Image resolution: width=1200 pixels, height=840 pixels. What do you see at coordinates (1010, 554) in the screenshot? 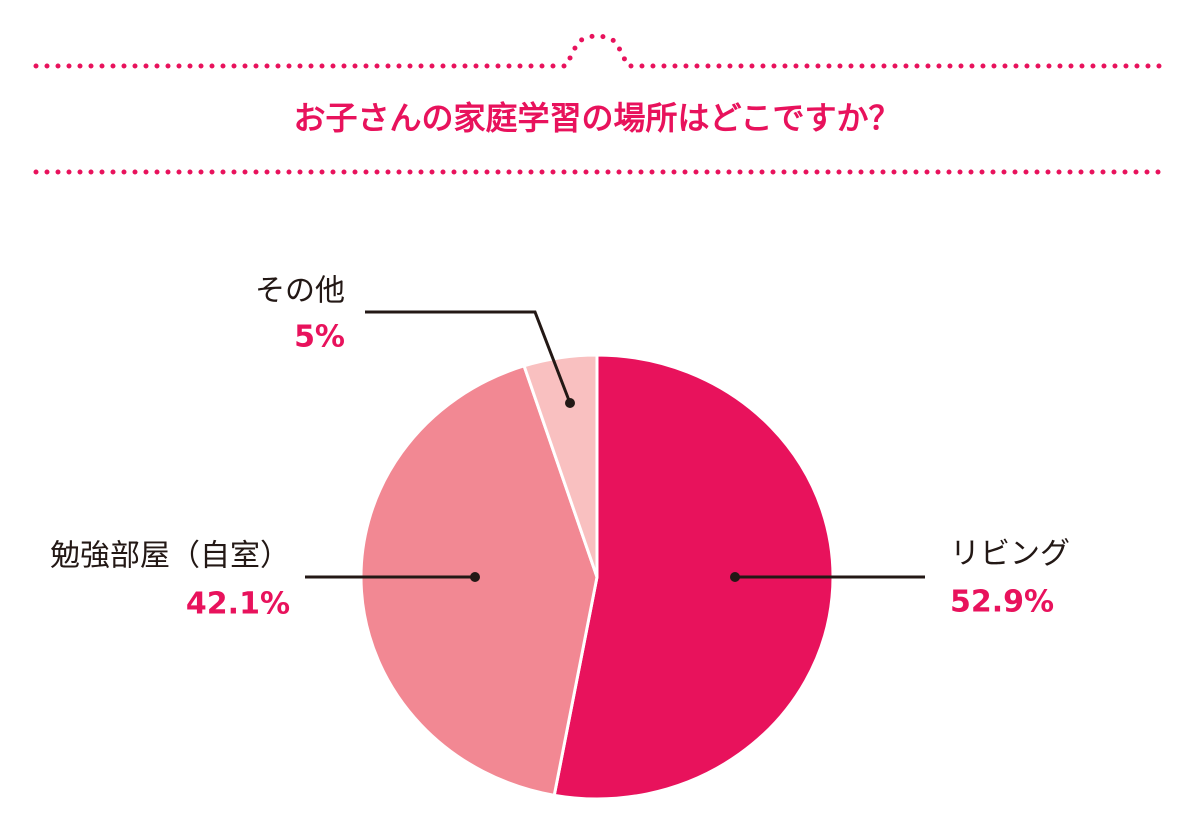
I see `category-label: リビング` at bounding box center [1010, 554].